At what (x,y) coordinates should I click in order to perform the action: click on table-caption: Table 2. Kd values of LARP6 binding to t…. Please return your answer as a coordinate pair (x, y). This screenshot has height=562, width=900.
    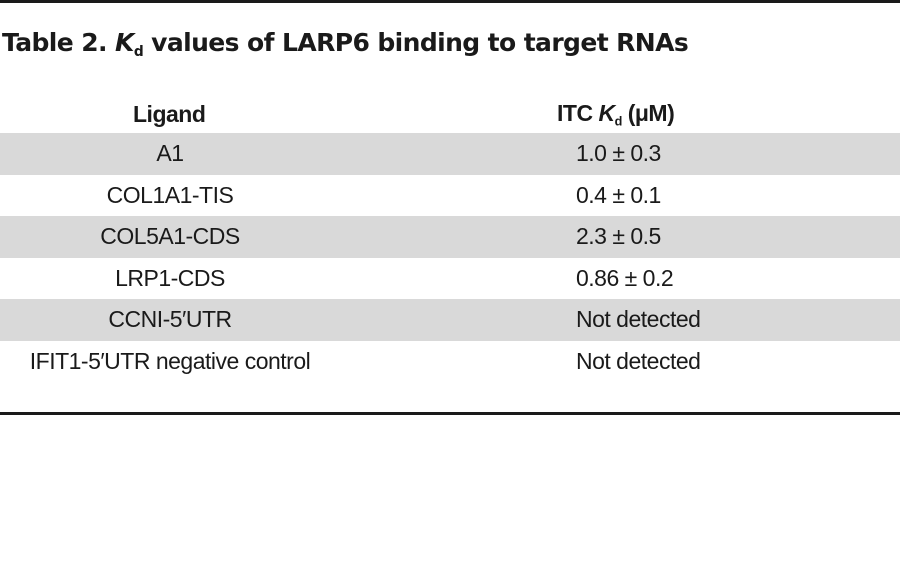
    Looking at the image, I should click on (345, 44).